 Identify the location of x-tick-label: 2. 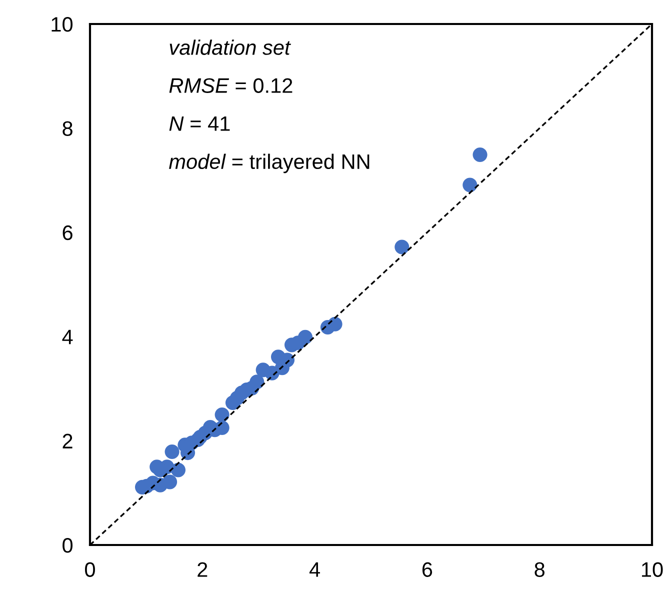
(203, 569).